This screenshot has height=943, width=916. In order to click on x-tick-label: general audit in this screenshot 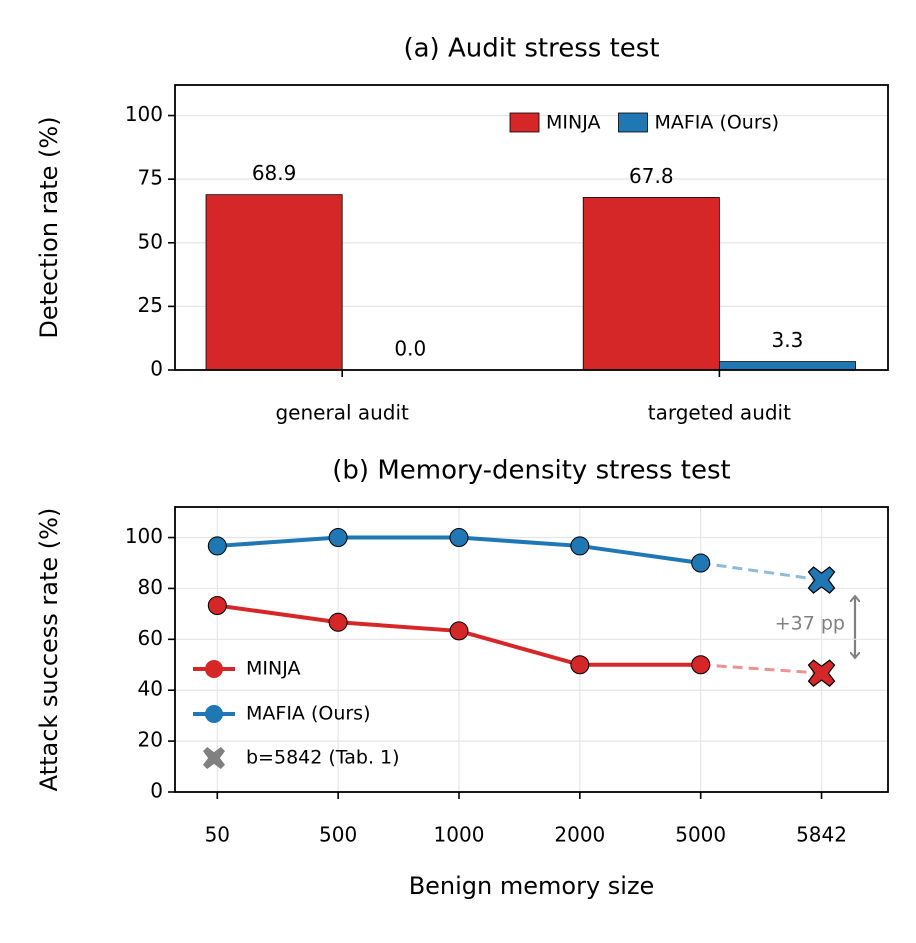, I will do `click(342, 413)`.